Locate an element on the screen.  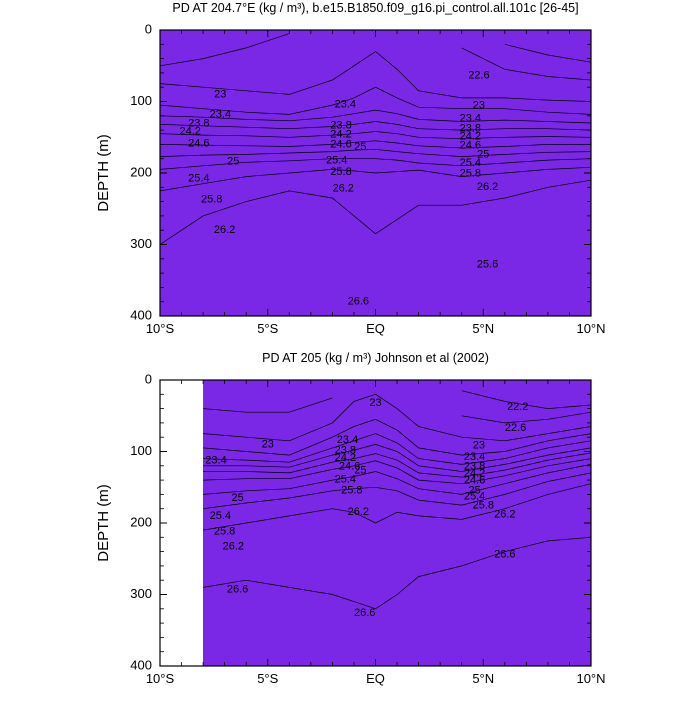
contour-label: 25.6 is located at coordinates (487, 264).